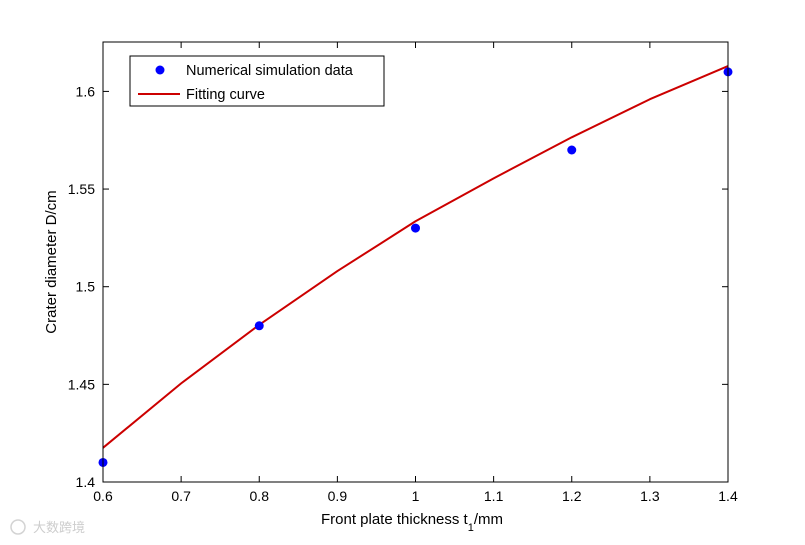 The height and width of the screenshot is (545, 805). What do you see at coordinates (18, 527) in the screenshot?
I see `watermark-logo-icon` at bounding box center [18, 527].